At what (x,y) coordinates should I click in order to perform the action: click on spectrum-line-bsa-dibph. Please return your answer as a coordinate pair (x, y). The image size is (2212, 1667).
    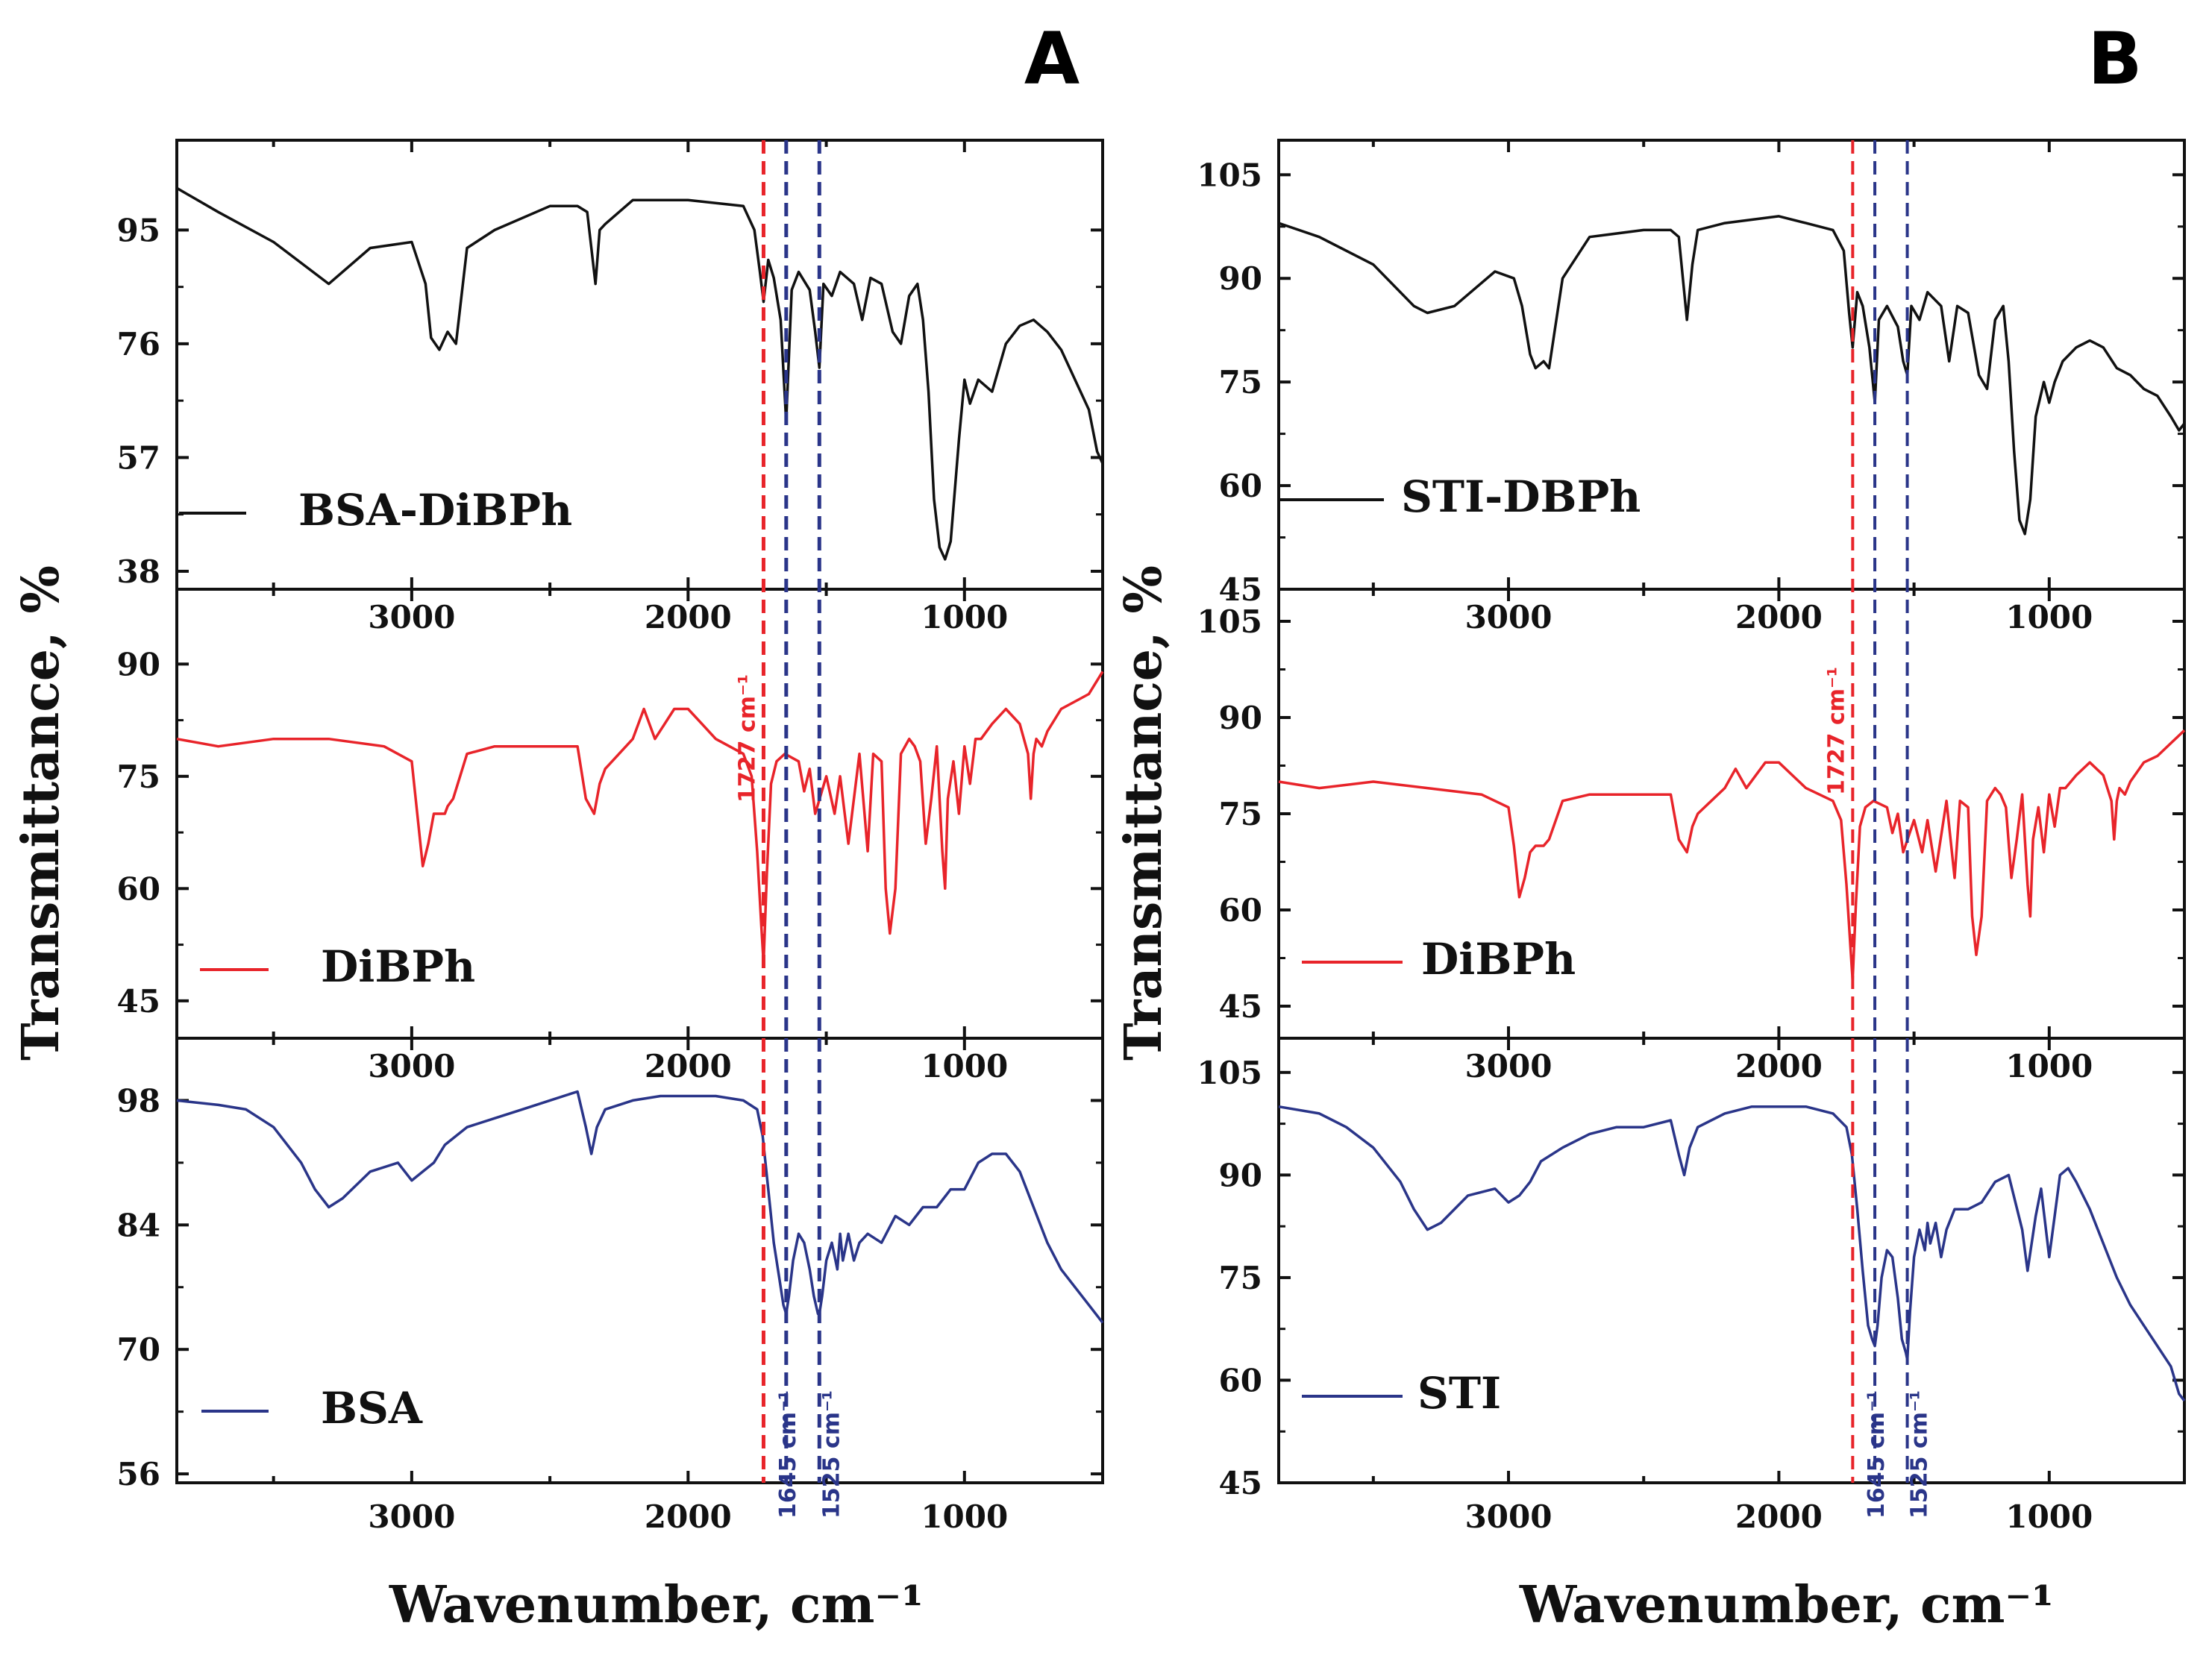
    Looking at the image, I should click on (640, 373).